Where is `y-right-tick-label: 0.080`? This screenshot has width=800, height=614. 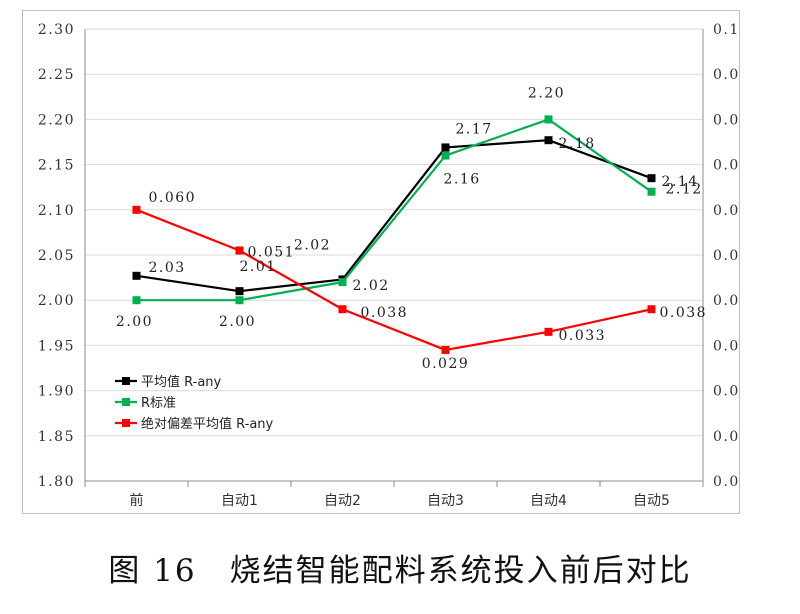
y-right-tick-label: 0.080 is located at coordinates (726, 120).